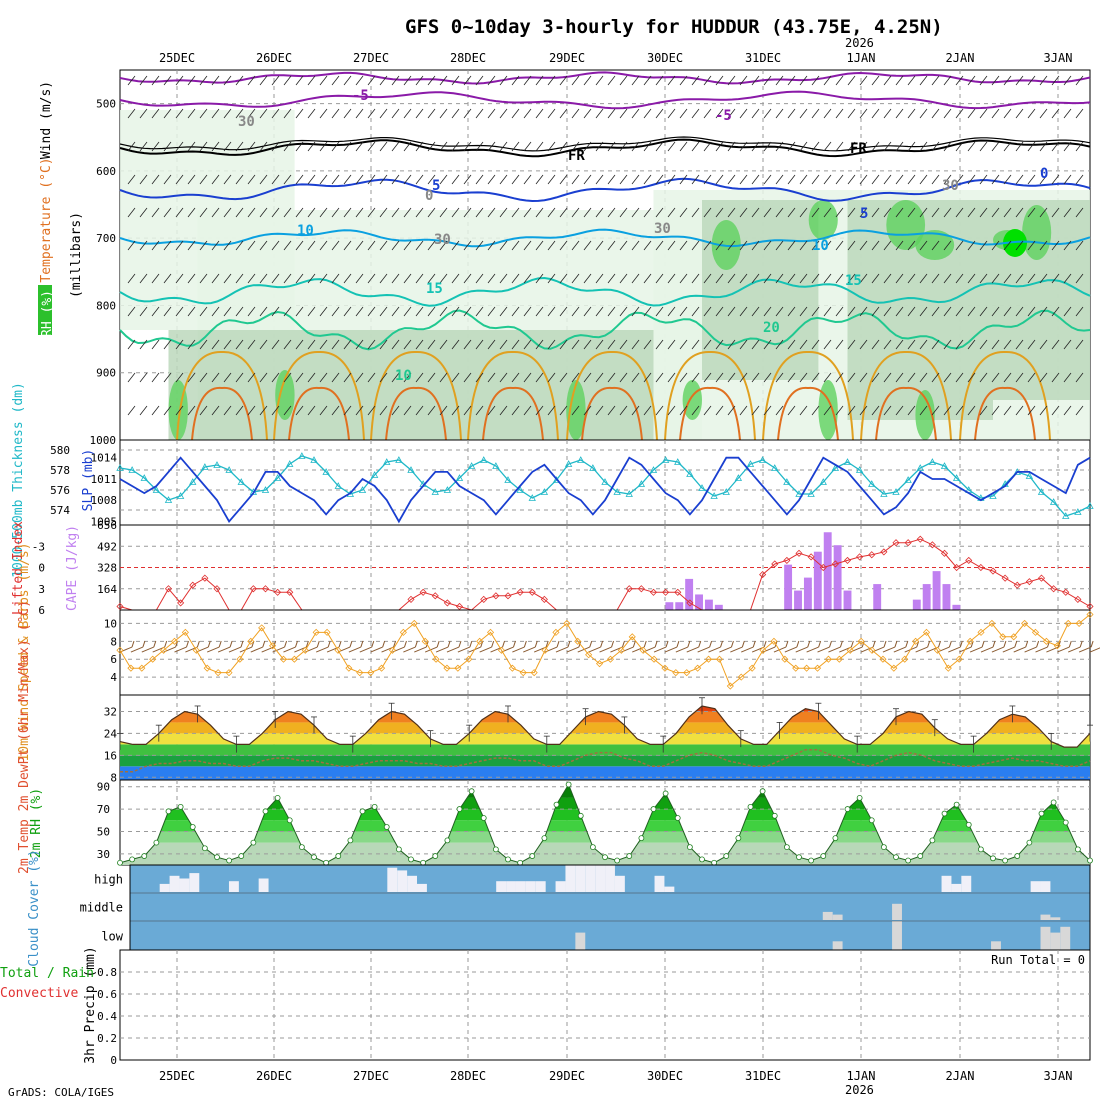 This screenshot has height=1100, width=1100. I want to click on contour-label-30: 30, so click(950, 186).